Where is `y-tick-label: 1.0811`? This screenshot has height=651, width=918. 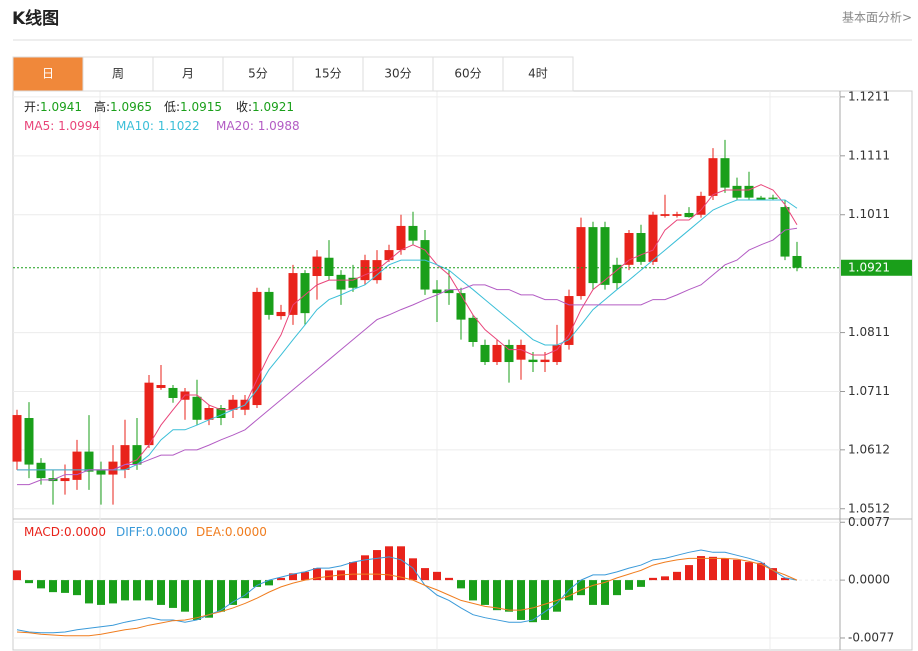
y-tick-label: 1.0811 is located at coordinates (869, 332).